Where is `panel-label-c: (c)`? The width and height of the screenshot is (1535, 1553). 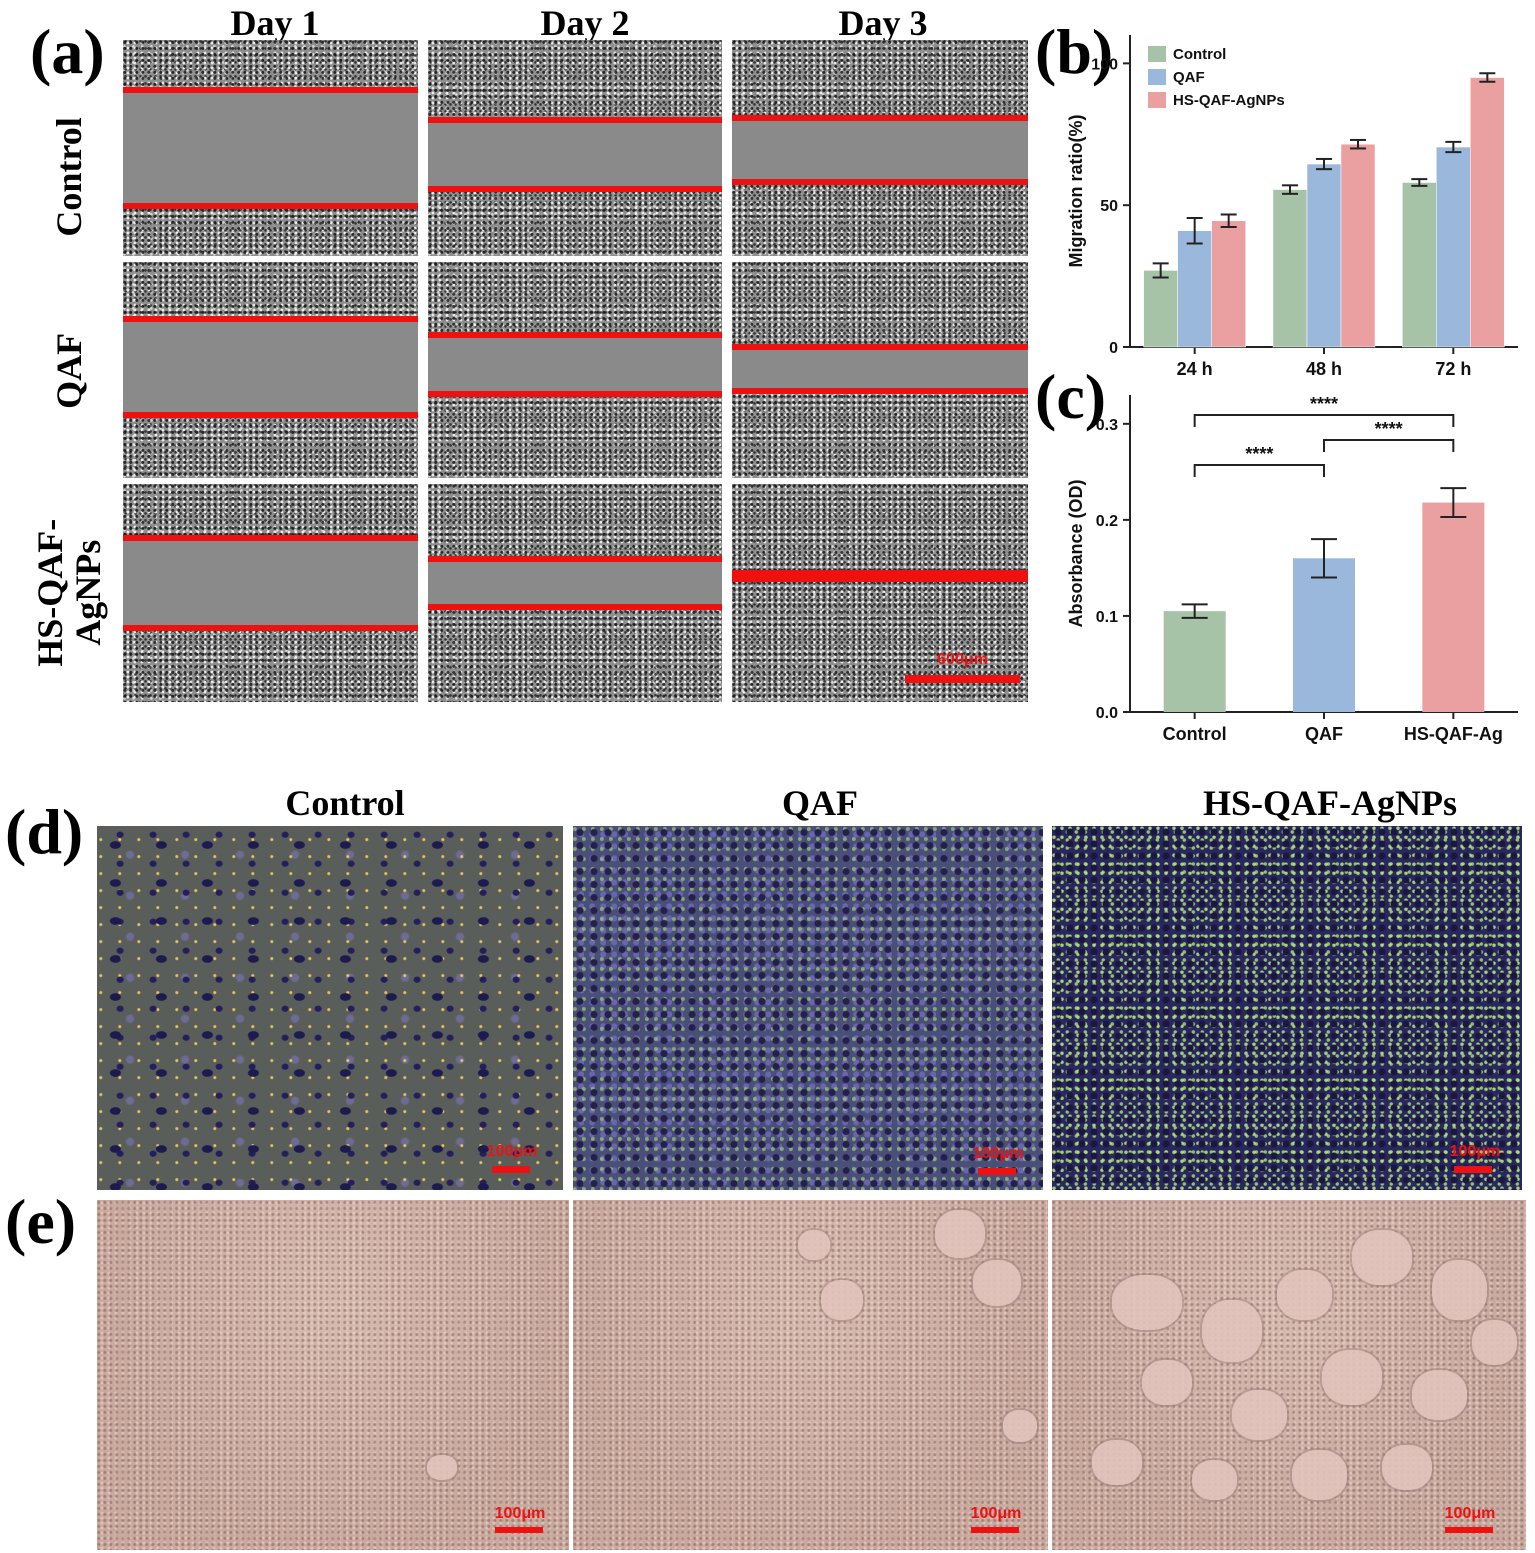 panel-label-c: (c) is located at coordinates (1071, 396).